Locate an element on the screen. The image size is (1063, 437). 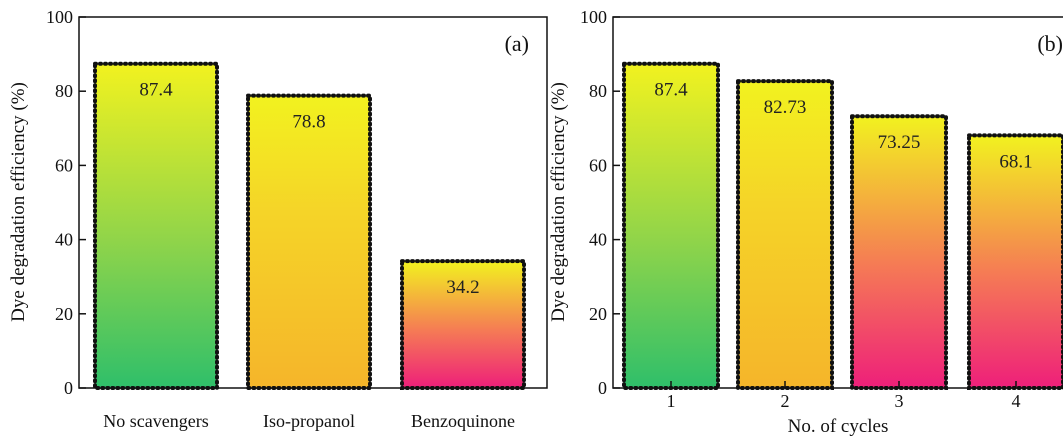
x-tick-label: 3 is located at coordinates (899, 401).